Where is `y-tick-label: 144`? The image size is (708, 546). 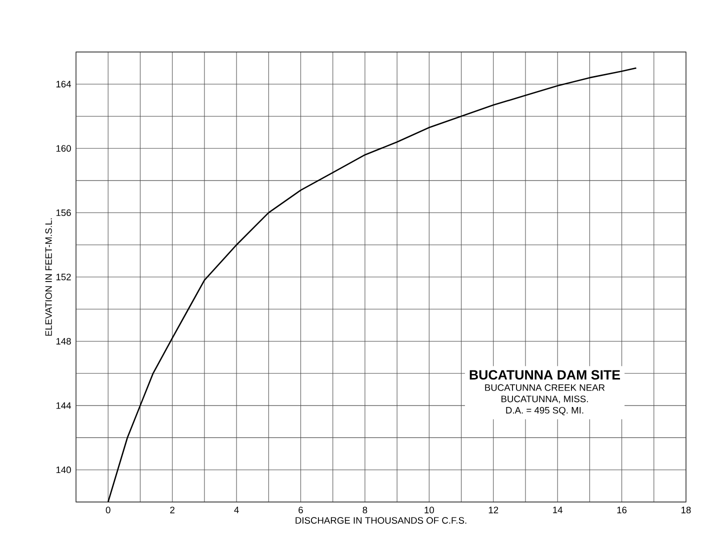
y-tick-label: 144 is located at coordinates (64, 405).